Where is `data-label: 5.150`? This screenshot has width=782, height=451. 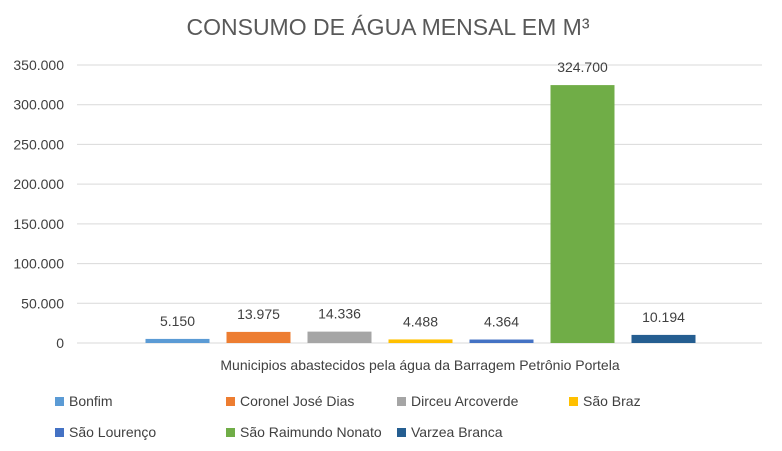 data-label: 5.150 is located at coordinates (177, 321).